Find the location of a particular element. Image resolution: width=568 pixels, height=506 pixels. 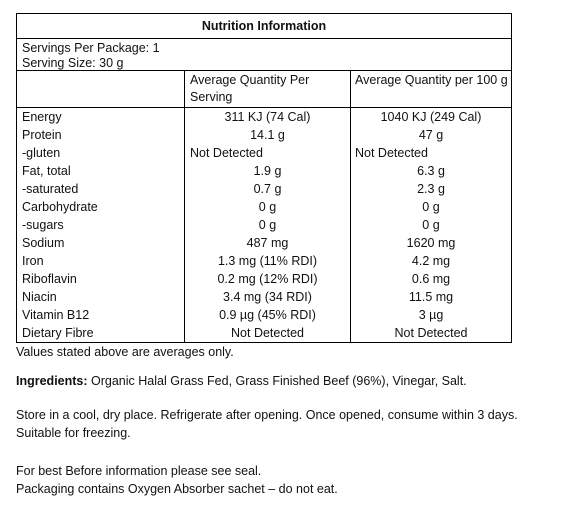

table-row: Vitamin B12 0.9 µg (45% RDI) 3 µg is located at coordinates (264, 315).